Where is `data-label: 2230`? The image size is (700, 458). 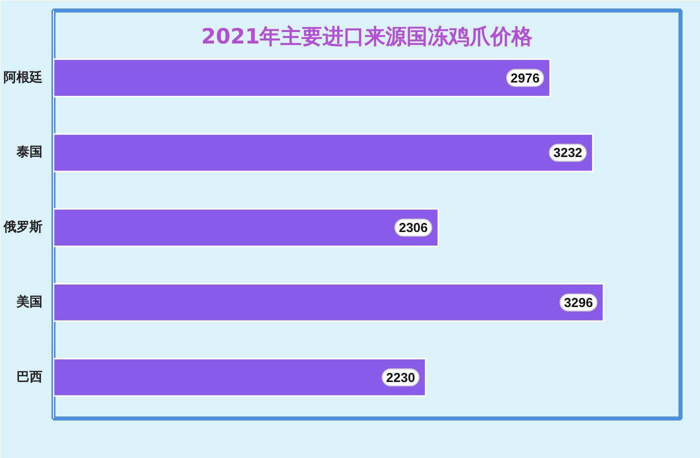 data-label: 2230 is located at coordinates (401, 377).